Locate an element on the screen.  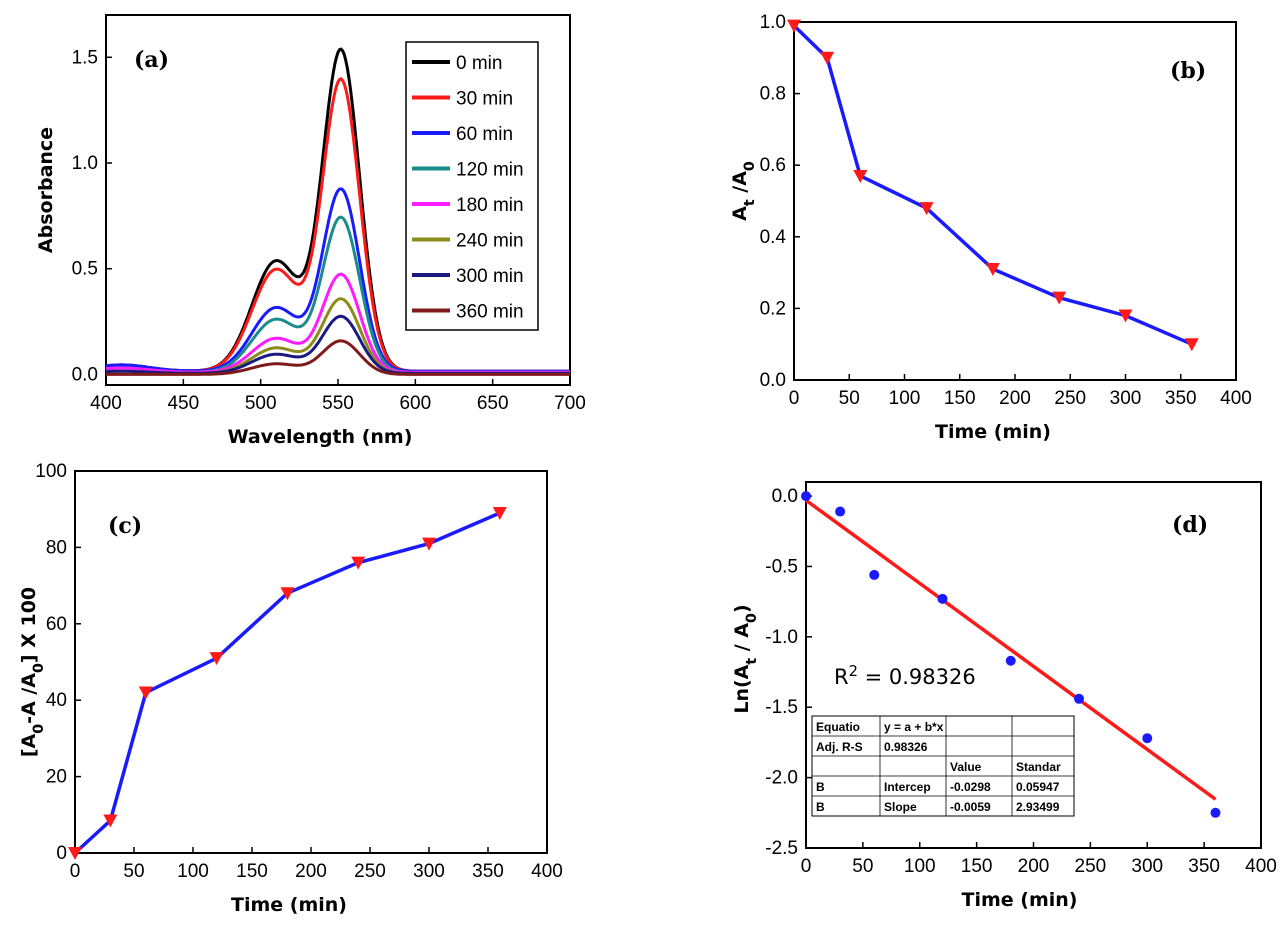
table-cell: Intercep is located at coordinates (907, 787).